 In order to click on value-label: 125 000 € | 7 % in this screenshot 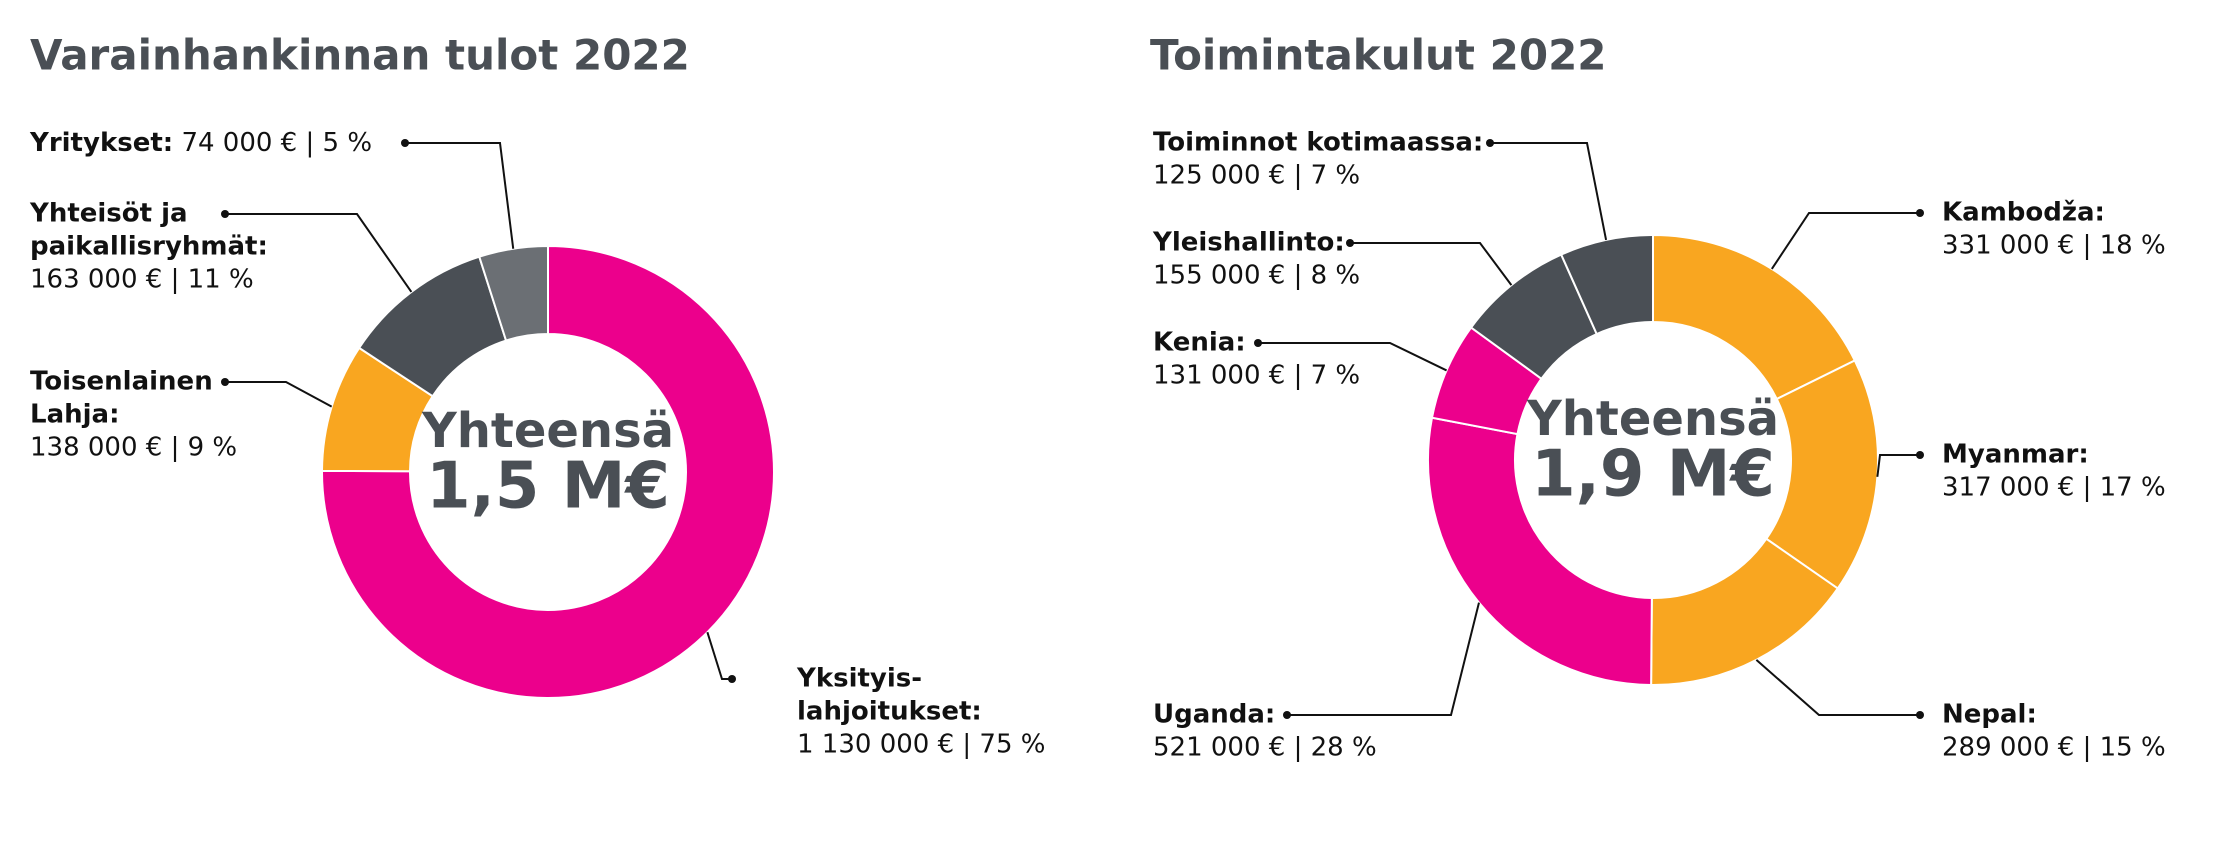, I will do `click(1256, 176)`.